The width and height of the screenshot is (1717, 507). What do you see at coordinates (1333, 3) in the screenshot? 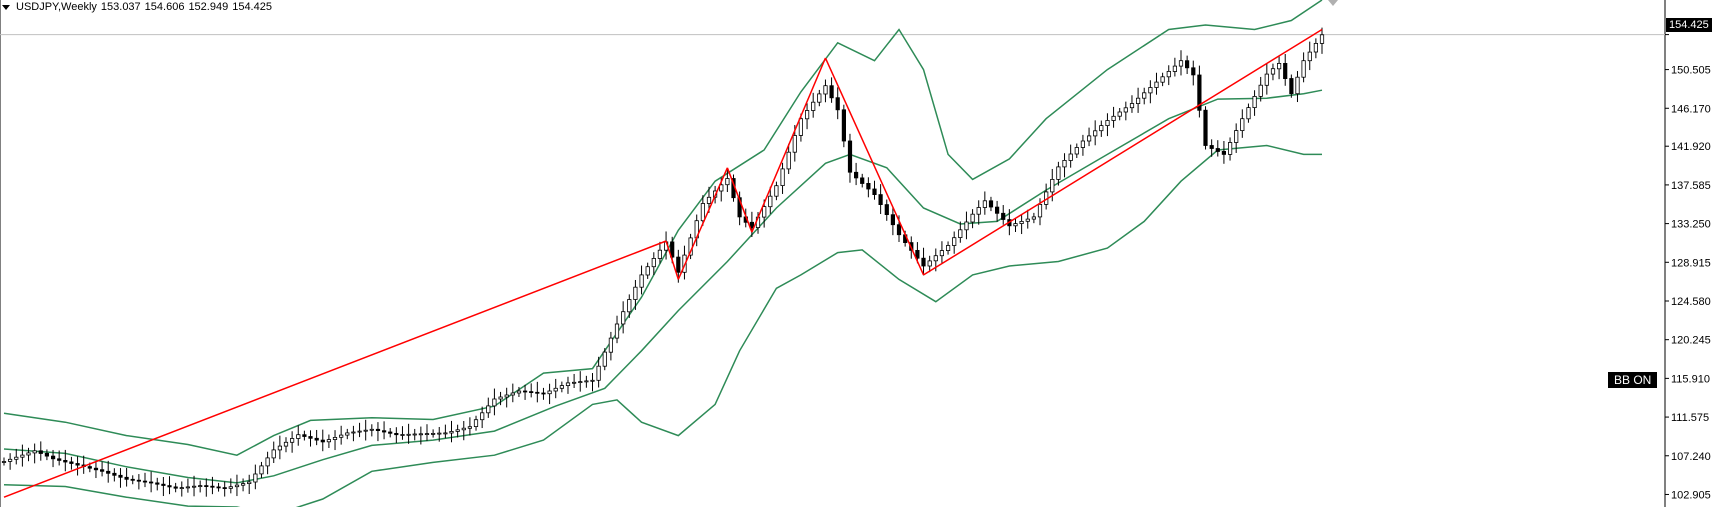
I see `scroll-shift-marker-icon` at bounding box center [1333, 3].